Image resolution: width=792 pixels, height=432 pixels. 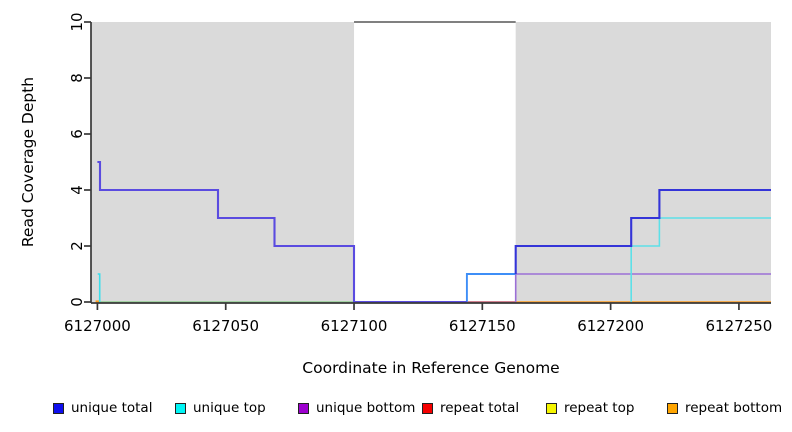 What do you see at coordinates (734, 408) in the screenshot?
I see `legend-label: repeat bottom` at bounding box center [734, 408].